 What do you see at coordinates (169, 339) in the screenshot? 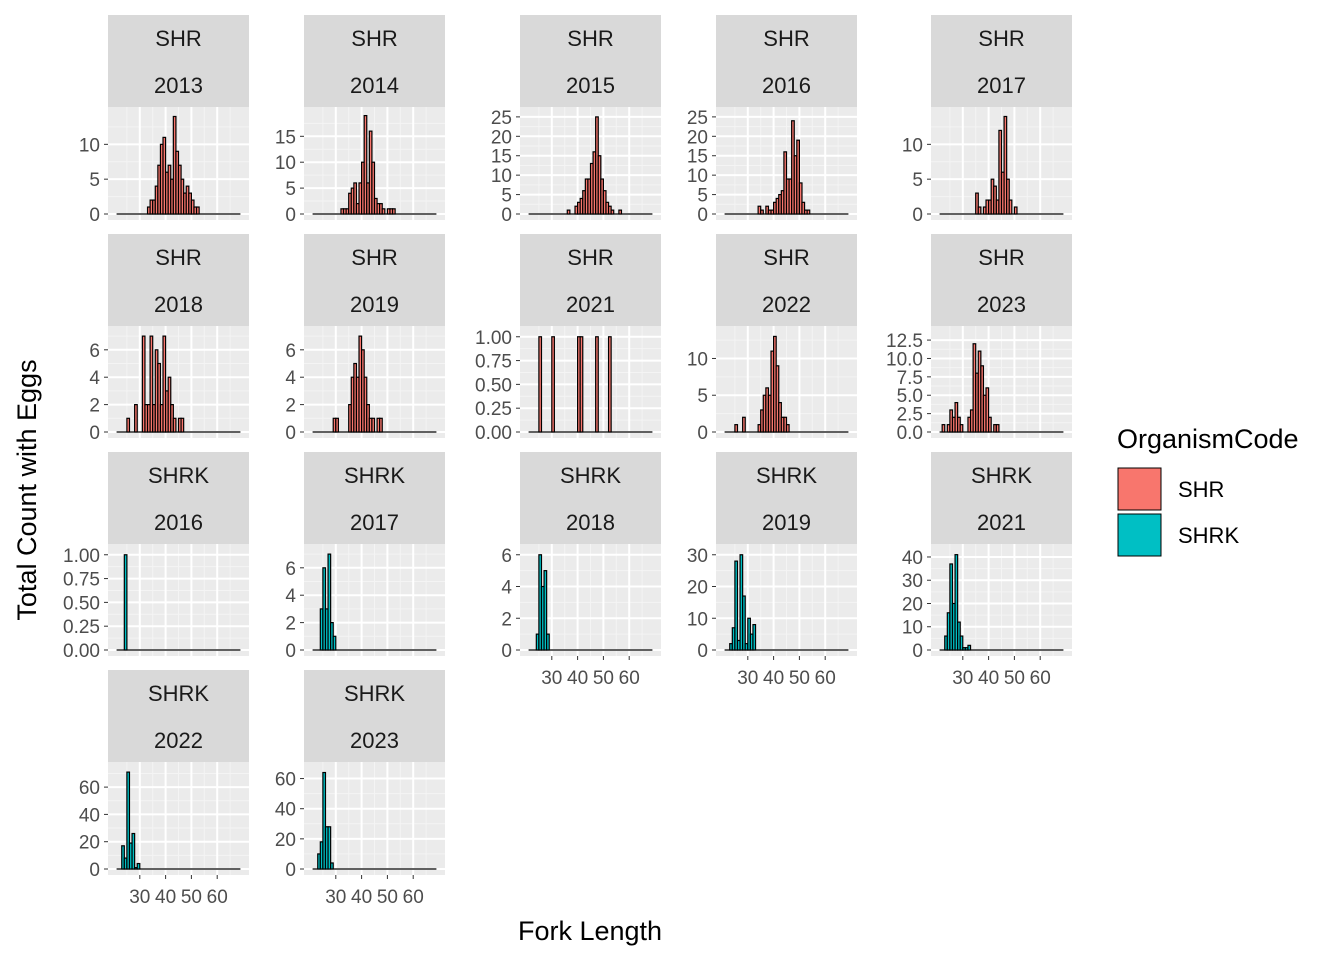
I see `facet-shr-2018: SHR 2018 0 2 4 6` at bounding box center [169, 339].